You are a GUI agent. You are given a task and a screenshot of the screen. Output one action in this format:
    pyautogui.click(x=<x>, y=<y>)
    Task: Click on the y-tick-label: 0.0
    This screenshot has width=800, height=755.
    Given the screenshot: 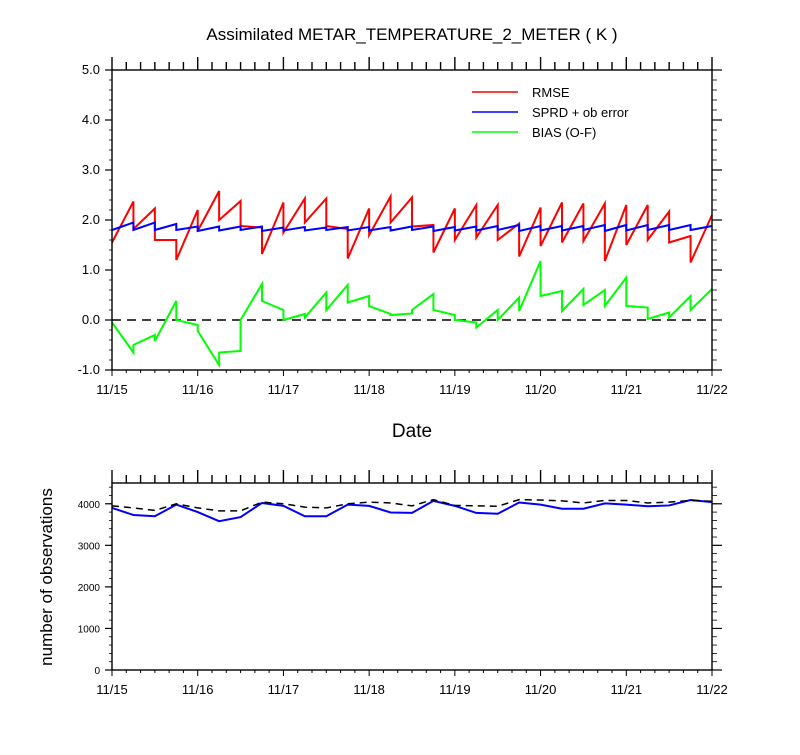 What is the action you would take?
    pyautogui.click(x=91, y=319)
    